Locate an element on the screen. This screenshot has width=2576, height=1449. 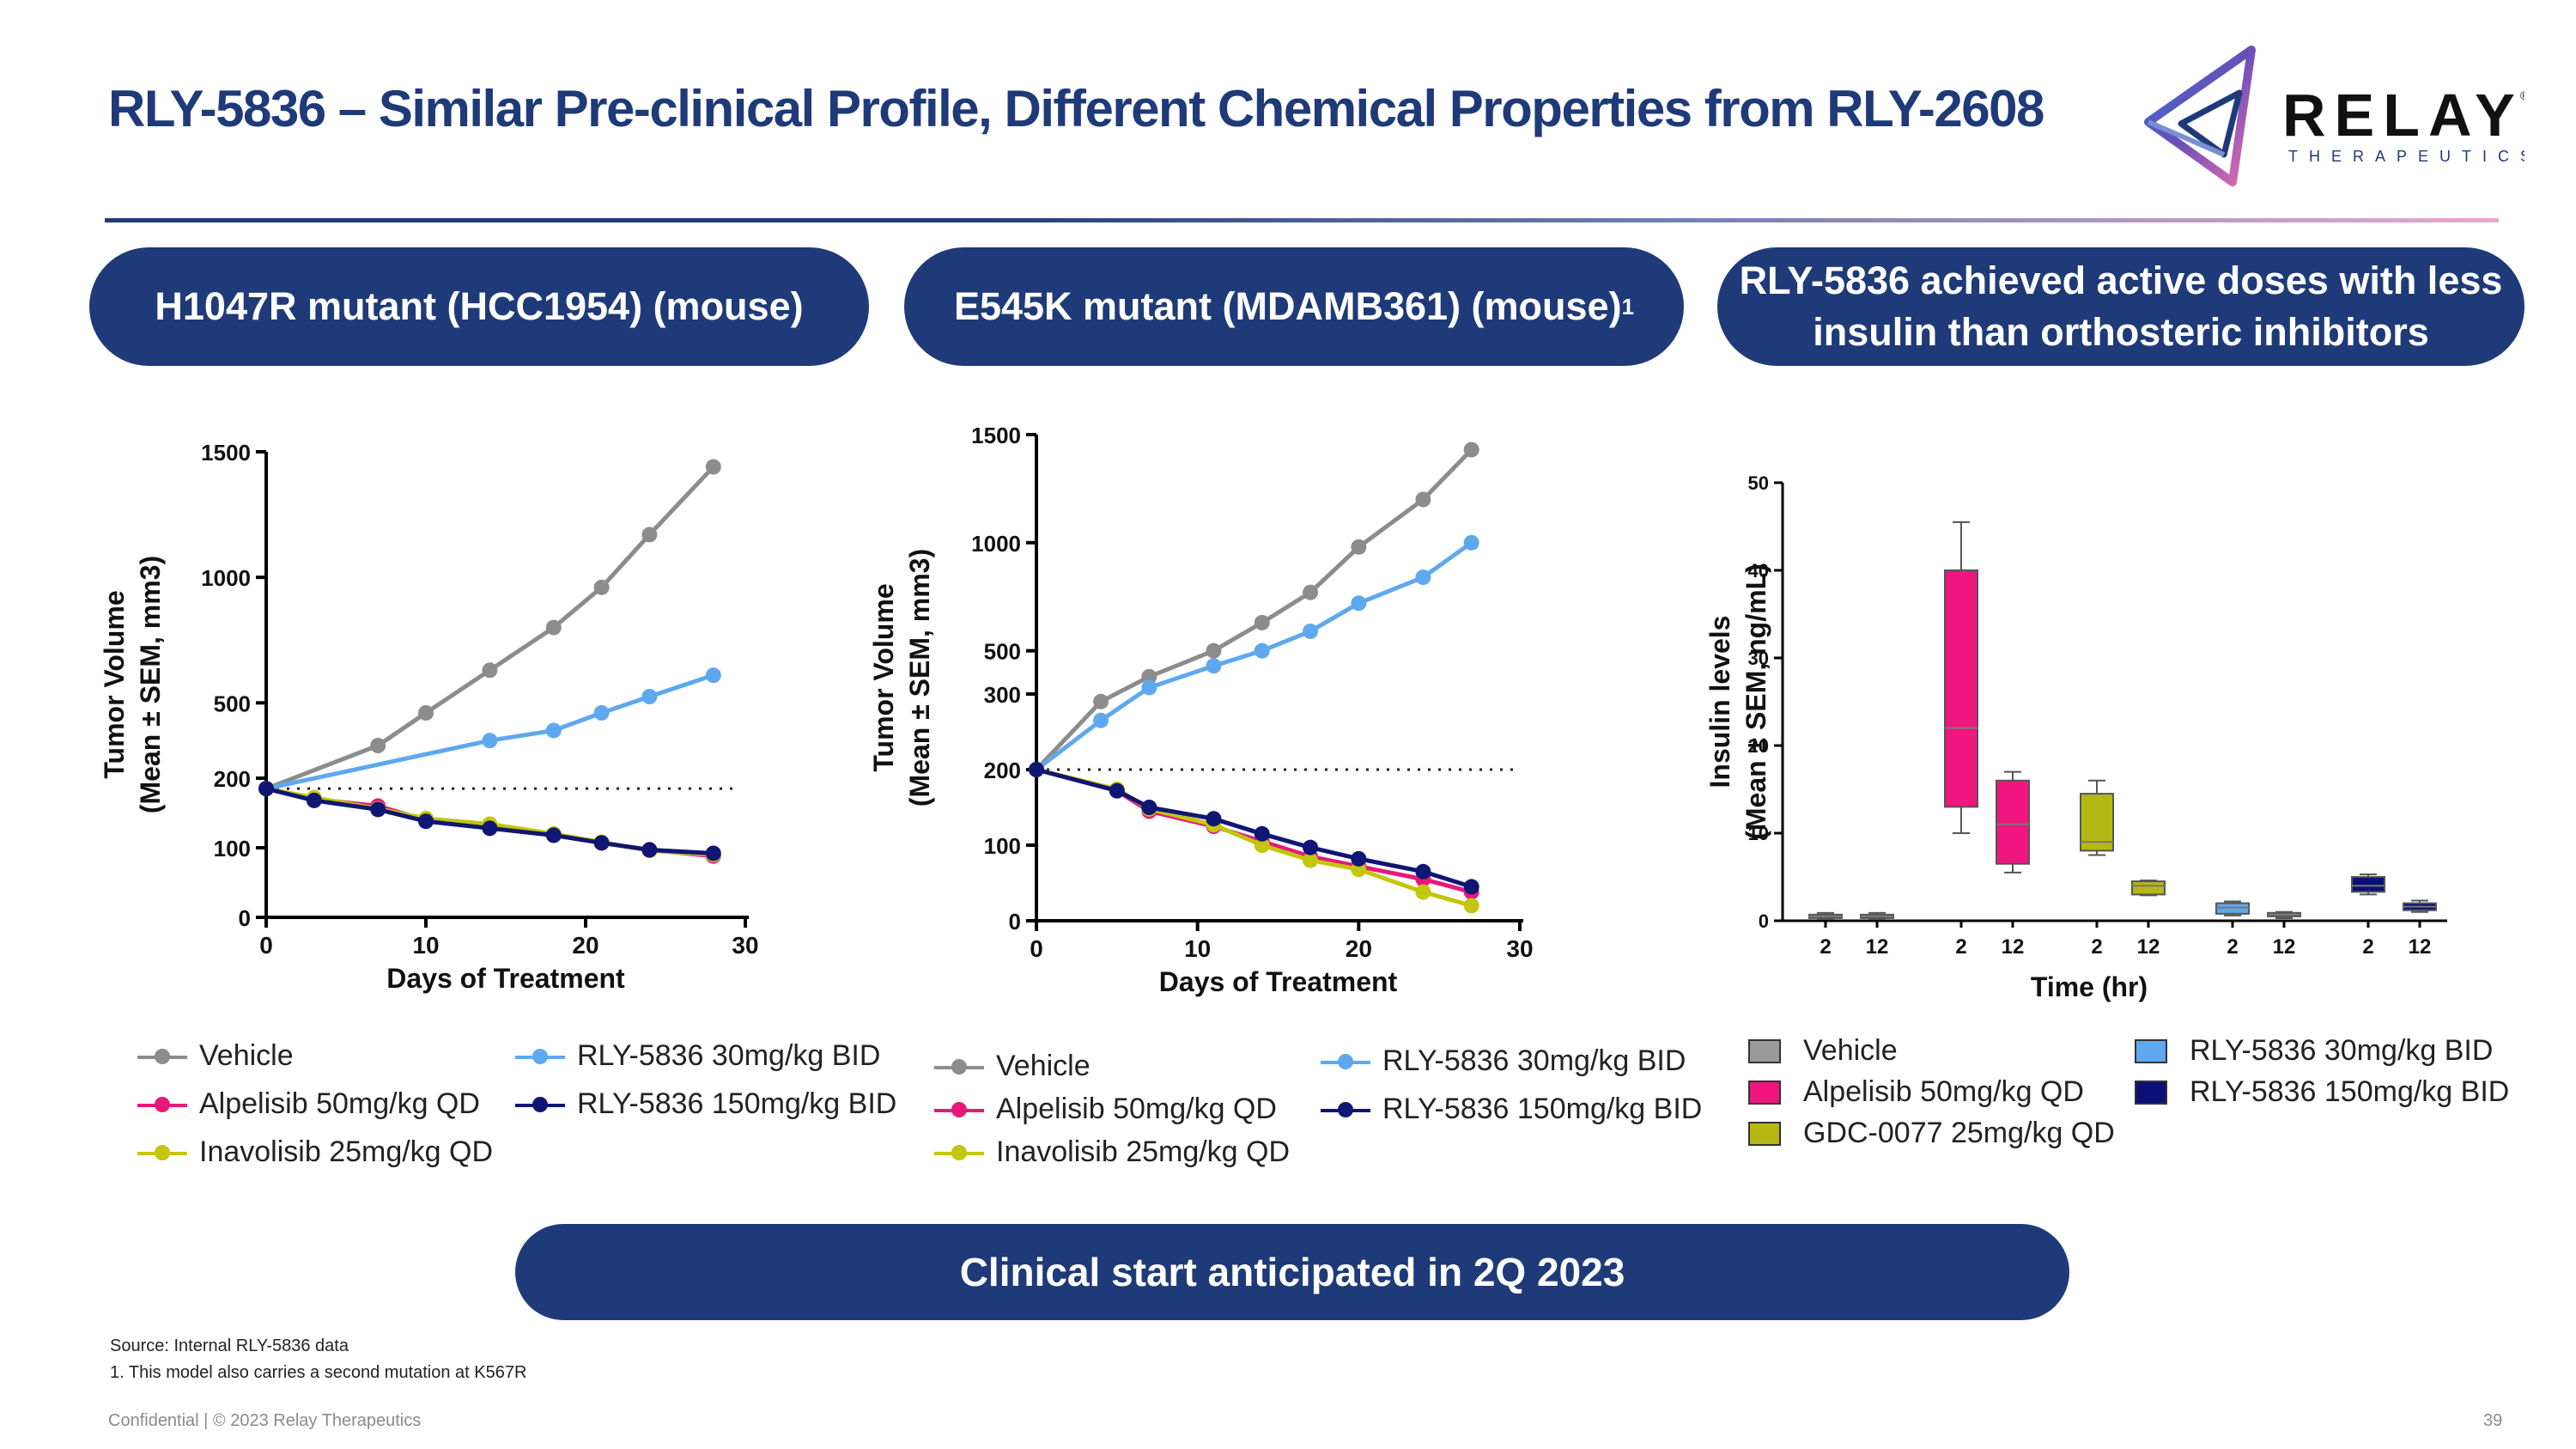
pill-insulin-line2: insulin than orthosteric inhibitors is located at coordinates (2121, 332).